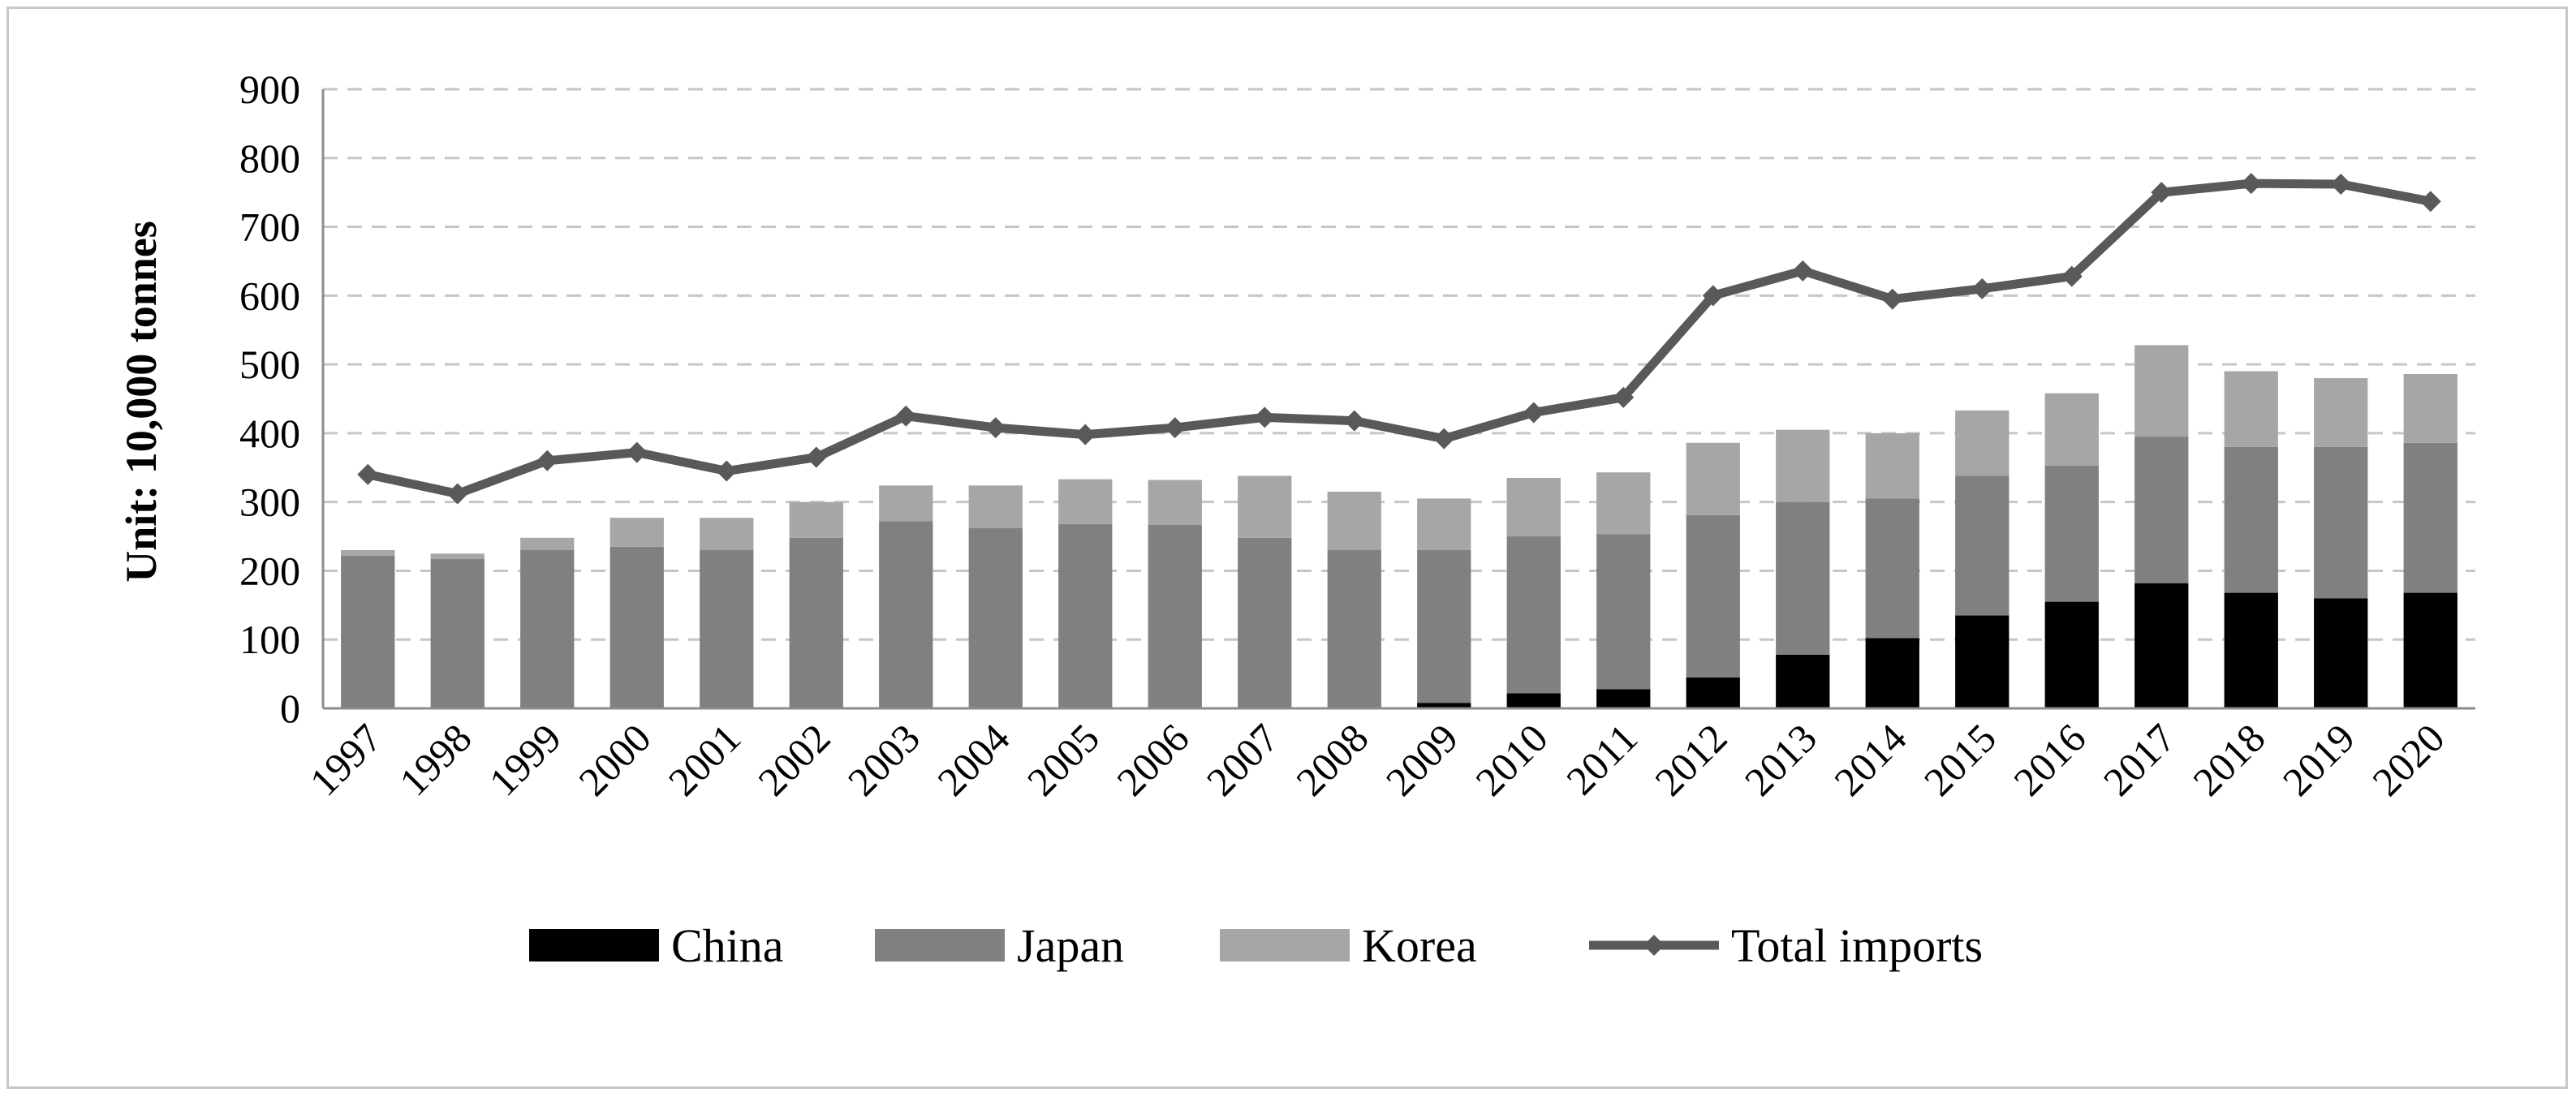 The width and height of the screenshot is (2576, 1097). Describe the element at coordinates (269, 502) in the screenshot. I see `y-tick-label: 300` at that location.